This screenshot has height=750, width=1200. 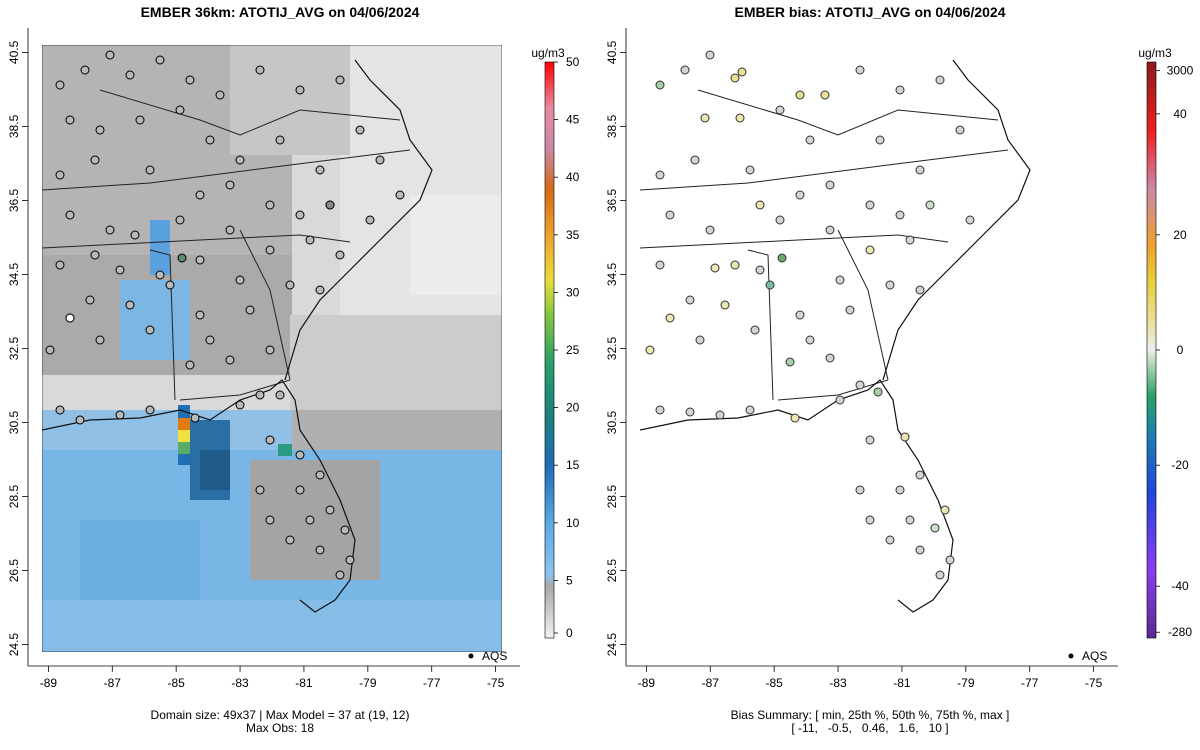 What do you see at coordinates (1180, 465) in the screenshot?
I see `right-colorbar-tick-label: -20` at bounding box center [1180, 465].